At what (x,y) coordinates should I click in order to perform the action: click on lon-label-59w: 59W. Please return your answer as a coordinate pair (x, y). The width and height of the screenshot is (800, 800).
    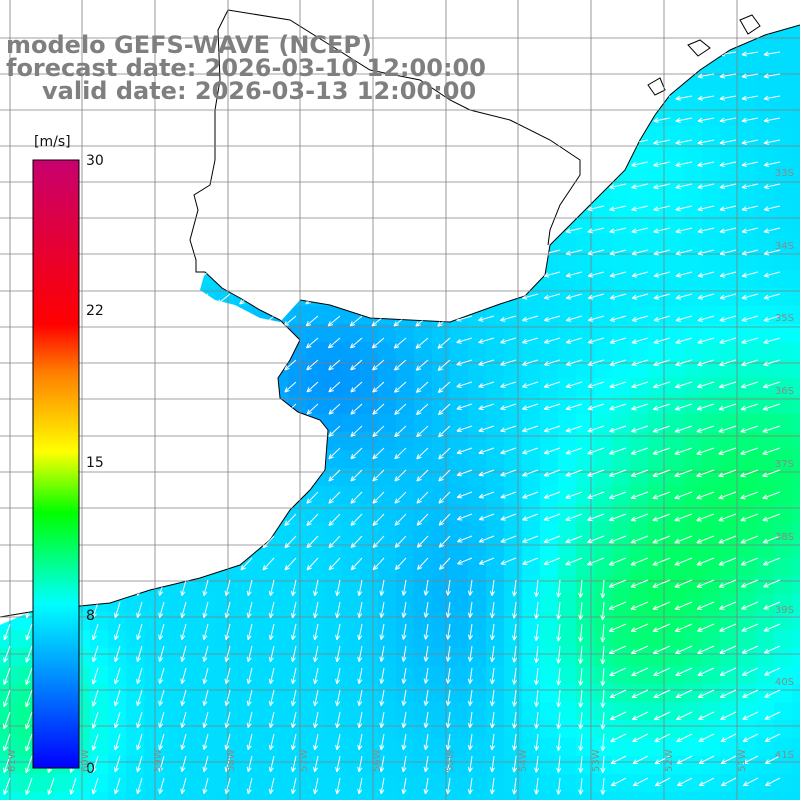
    Looking at the image, I should click on (158, 760).